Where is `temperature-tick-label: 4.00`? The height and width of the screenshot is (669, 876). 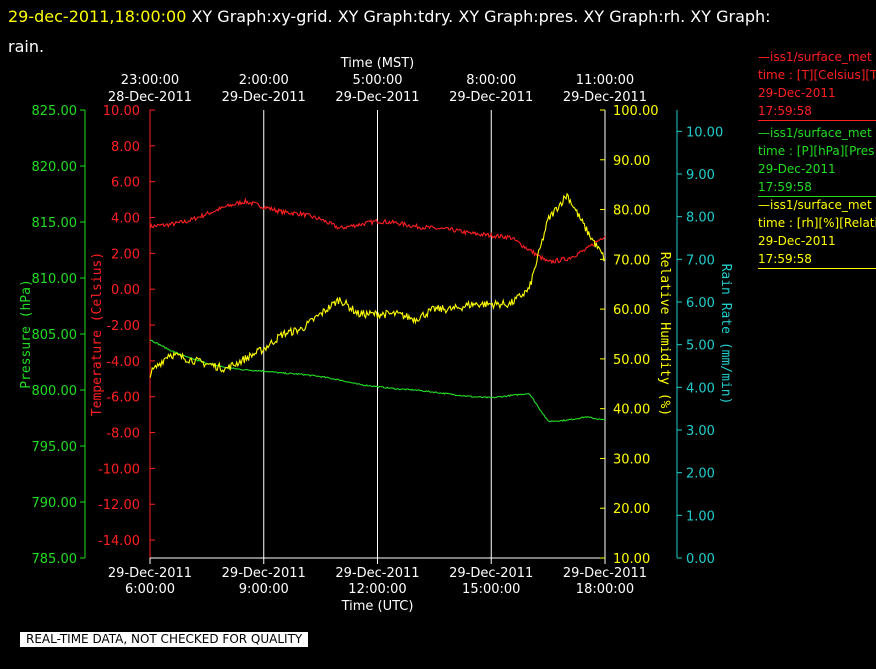
temperature-tick-label: 4.00 is located at coordinates (125, 219).